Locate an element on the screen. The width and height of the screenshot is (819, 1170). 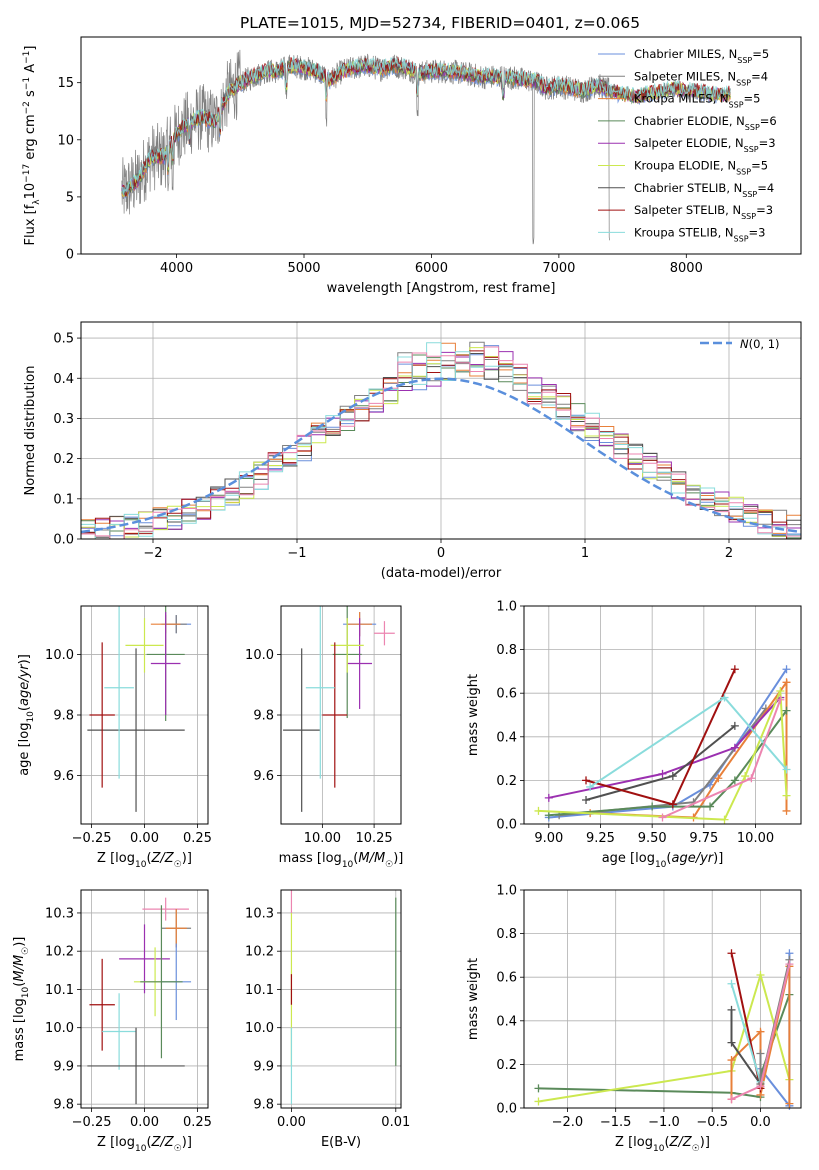
legend-entry: Kroupa ELODIE, NSSP=5 is located at coordinates (701, 168).